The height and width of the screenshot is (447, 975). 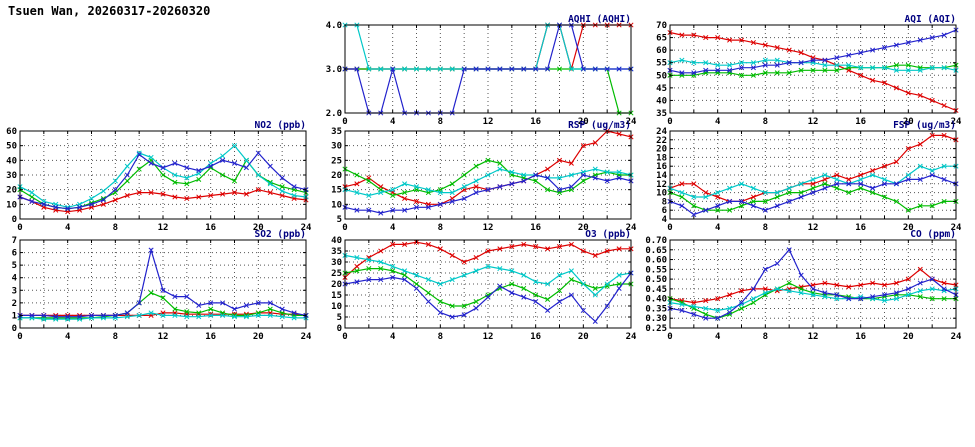 I want to click on chart-aqi: 0 4 8 12 16 20 24 35 40 45 50 55 60 65 70 AQI (AQI), so click(x=802, y=72).